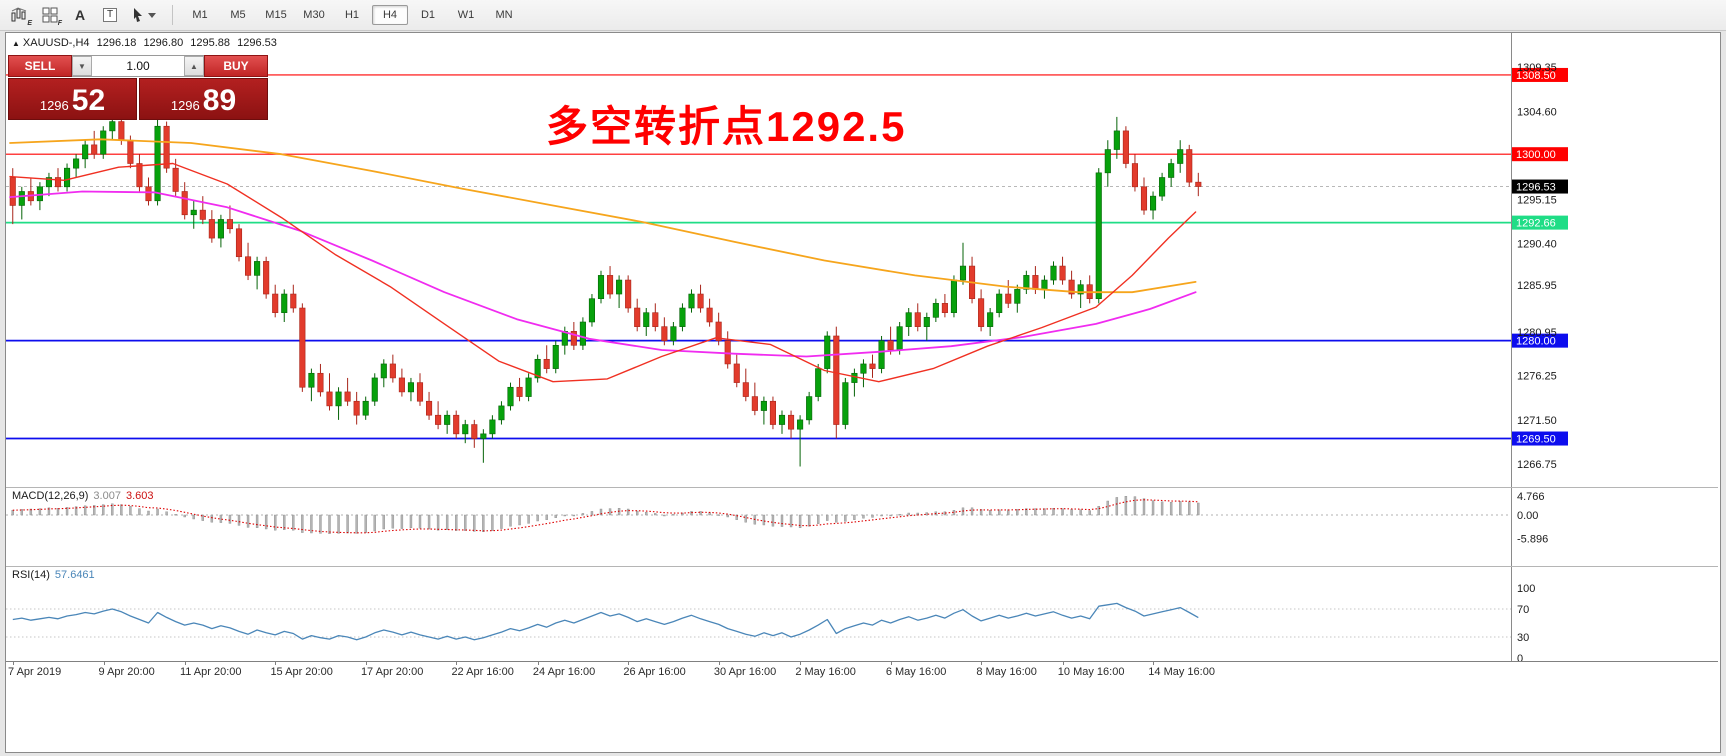 Image resolution: width=1726 pixels, height=756 pixels. What do you see at coordinates (194, 66) in the screenshot?
I see `volume-increase-button: ▲` at bounding box center [194, 66].